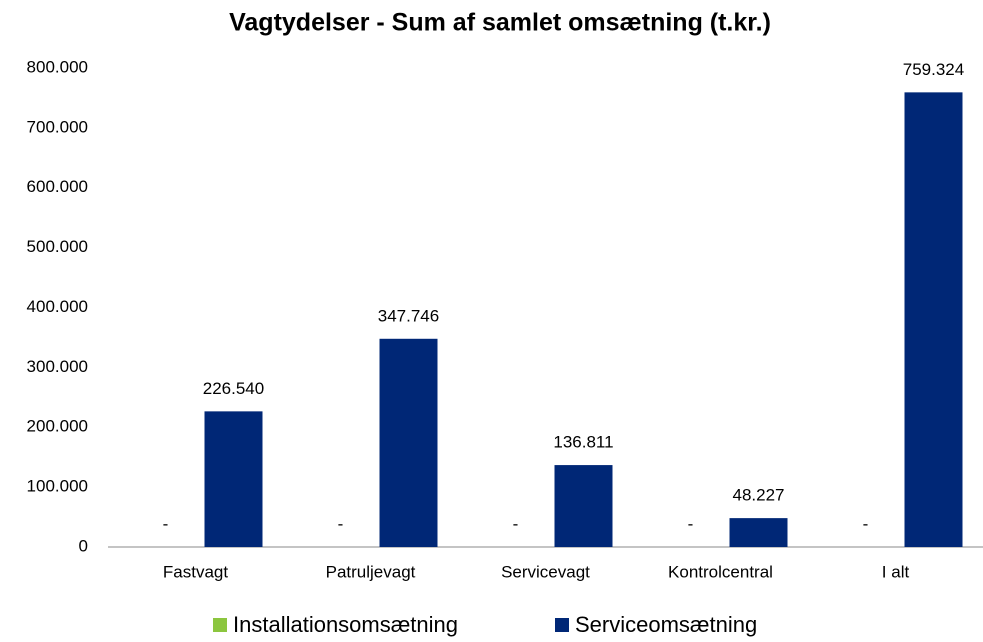 Image resolution: width=983 pixels, height=642 pixels. What do you see at coordinates (896, 571) in the screenshot?
I see `x-tick-label: I alt` at bounding box center [896, 571].